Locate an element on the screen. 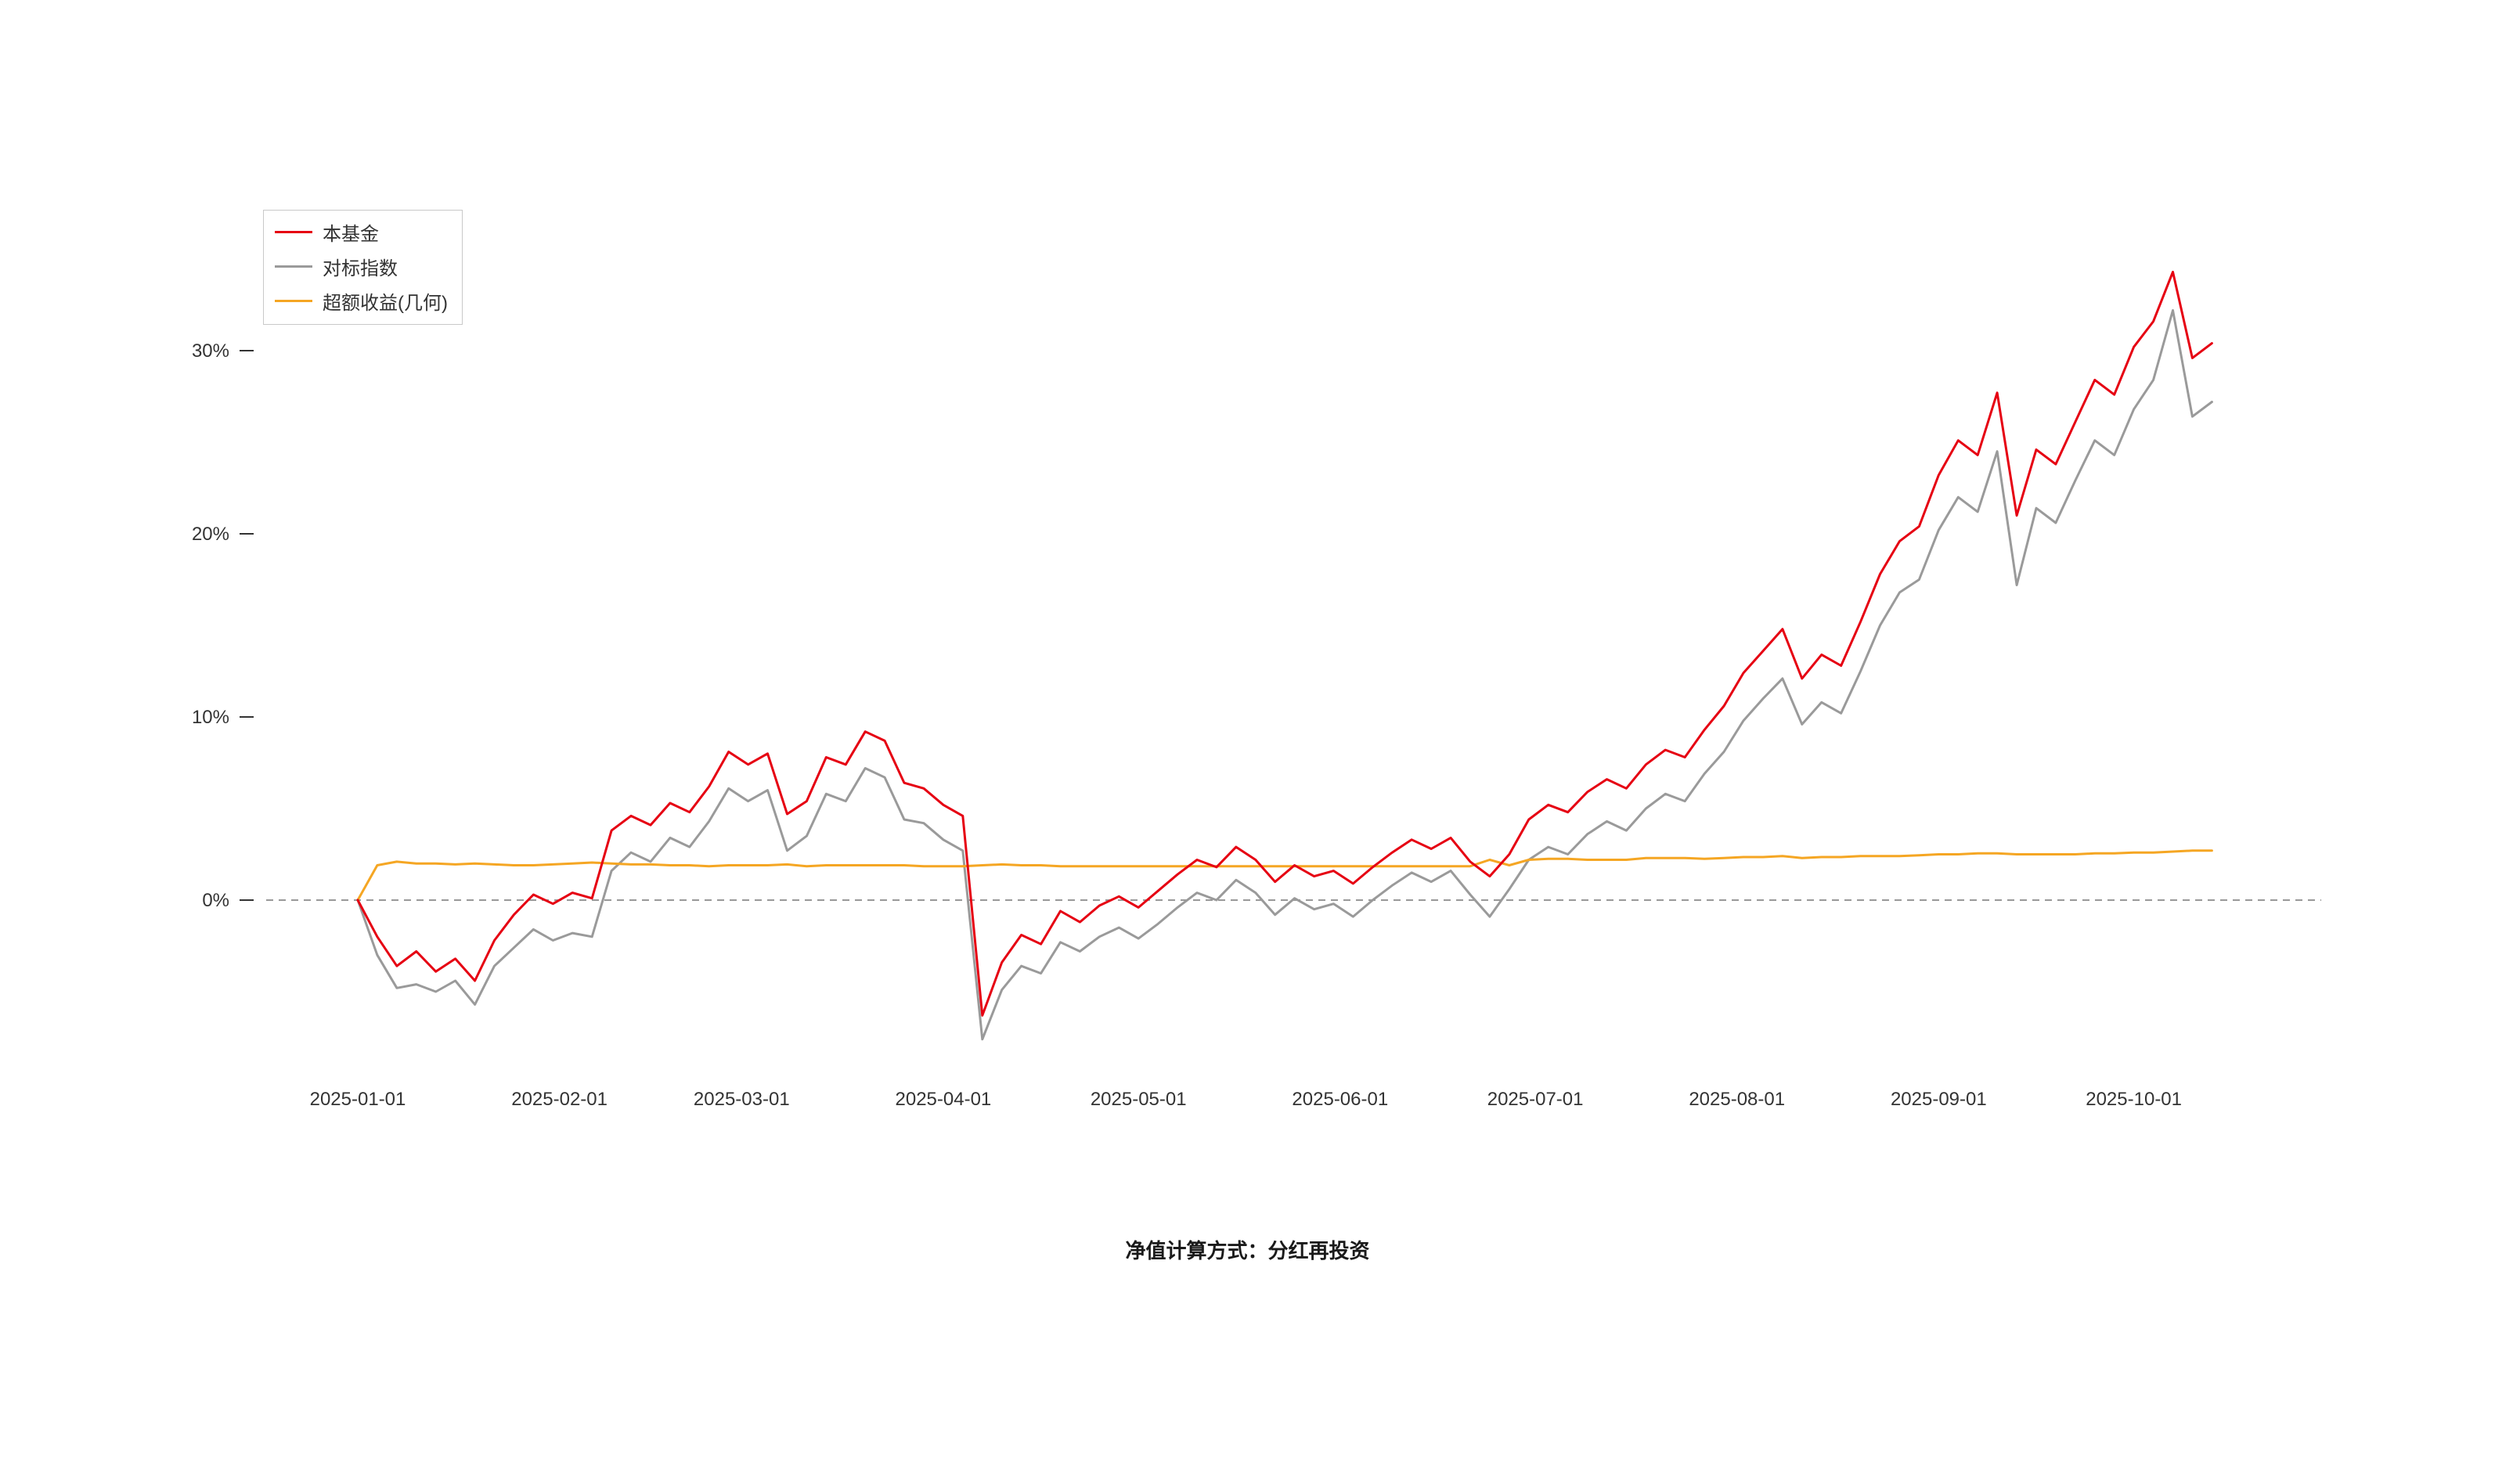 This screenshot has width=2495, height=1484. excess-line-swatch is located at coordinates (293, 301).